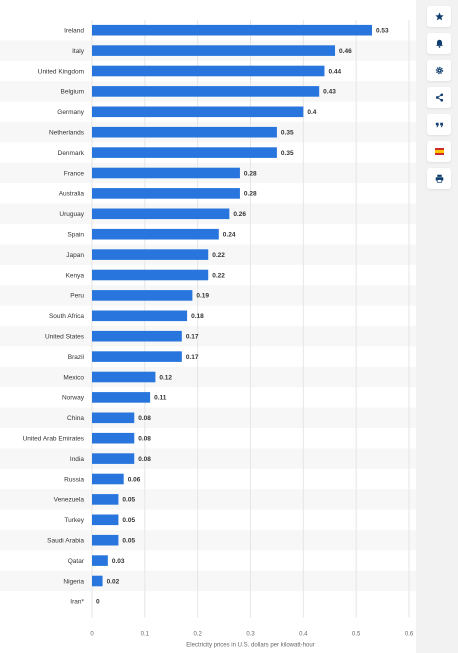 Image resolution: width=458 pixels, height=653 pixels. What do you see at coordinates (118, 561) in the screenshot?
I see `data-label: 0.03` at bounding box center [118, 561].